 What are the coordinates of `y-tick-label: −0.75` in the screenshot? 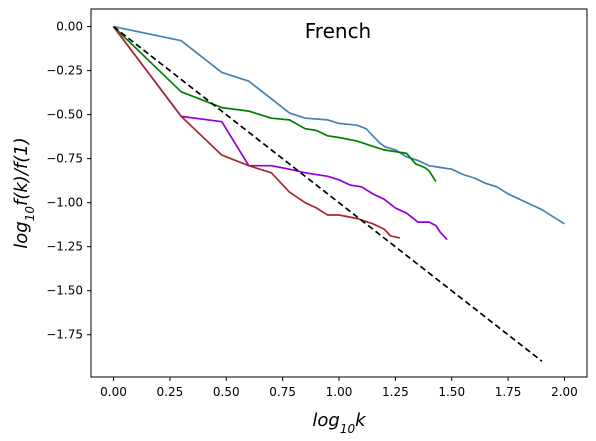 It's located at (64, 159).